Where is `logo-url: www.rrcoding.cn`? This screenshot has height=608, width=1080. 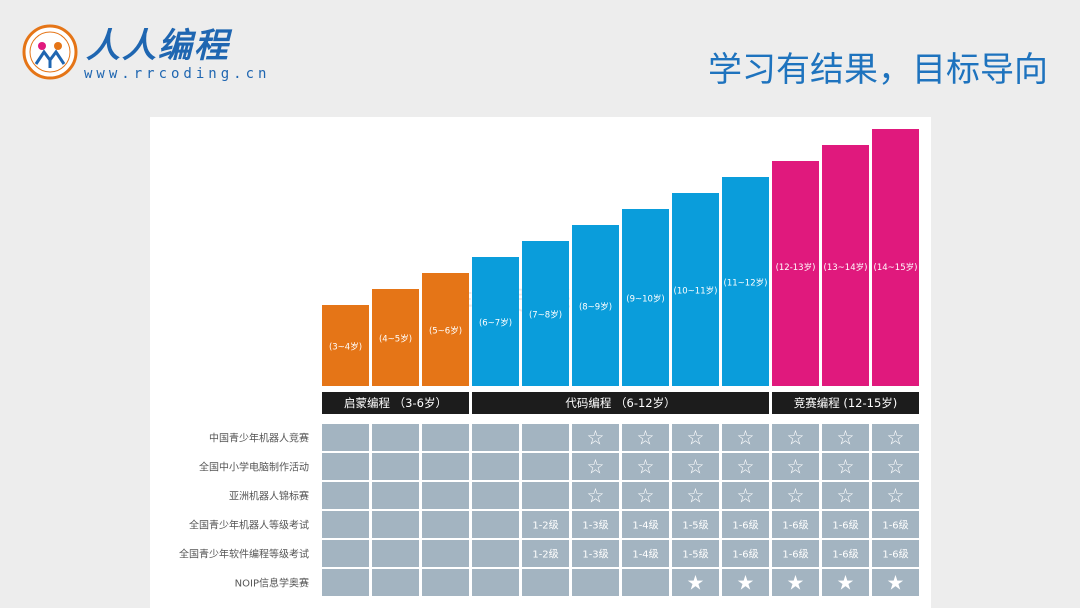 logo-url: www.rrcoding.cn is located at coordinates (177, 74).